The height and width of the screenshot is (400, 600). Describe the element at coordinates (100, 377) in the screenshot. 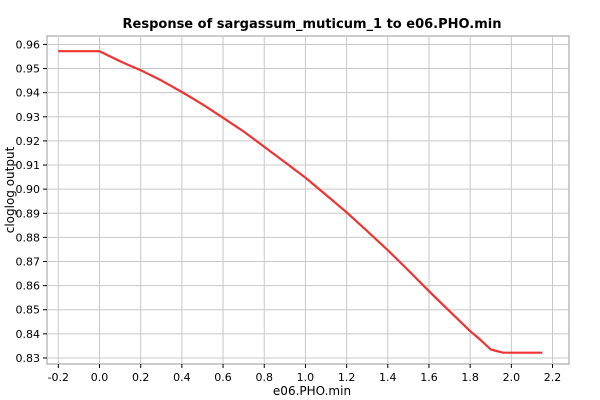

I see `x-tick-label: 0.0` at that location.